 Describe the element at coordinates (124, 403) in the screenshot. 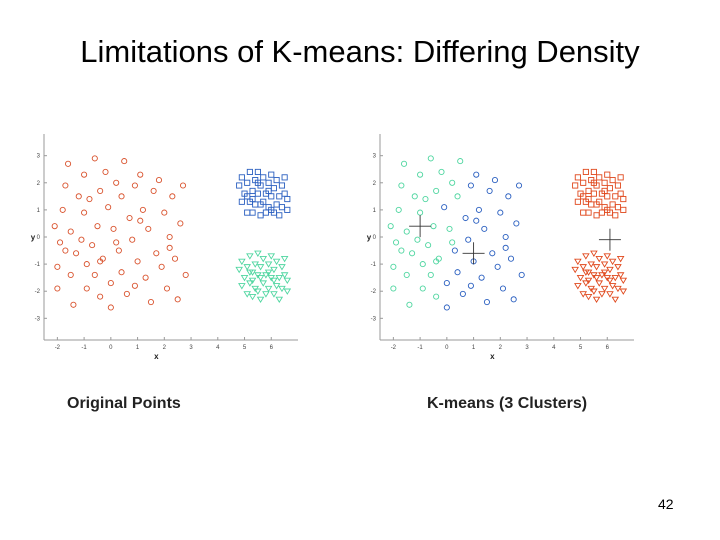

I see `original-points-caption: Original Points` at that location.